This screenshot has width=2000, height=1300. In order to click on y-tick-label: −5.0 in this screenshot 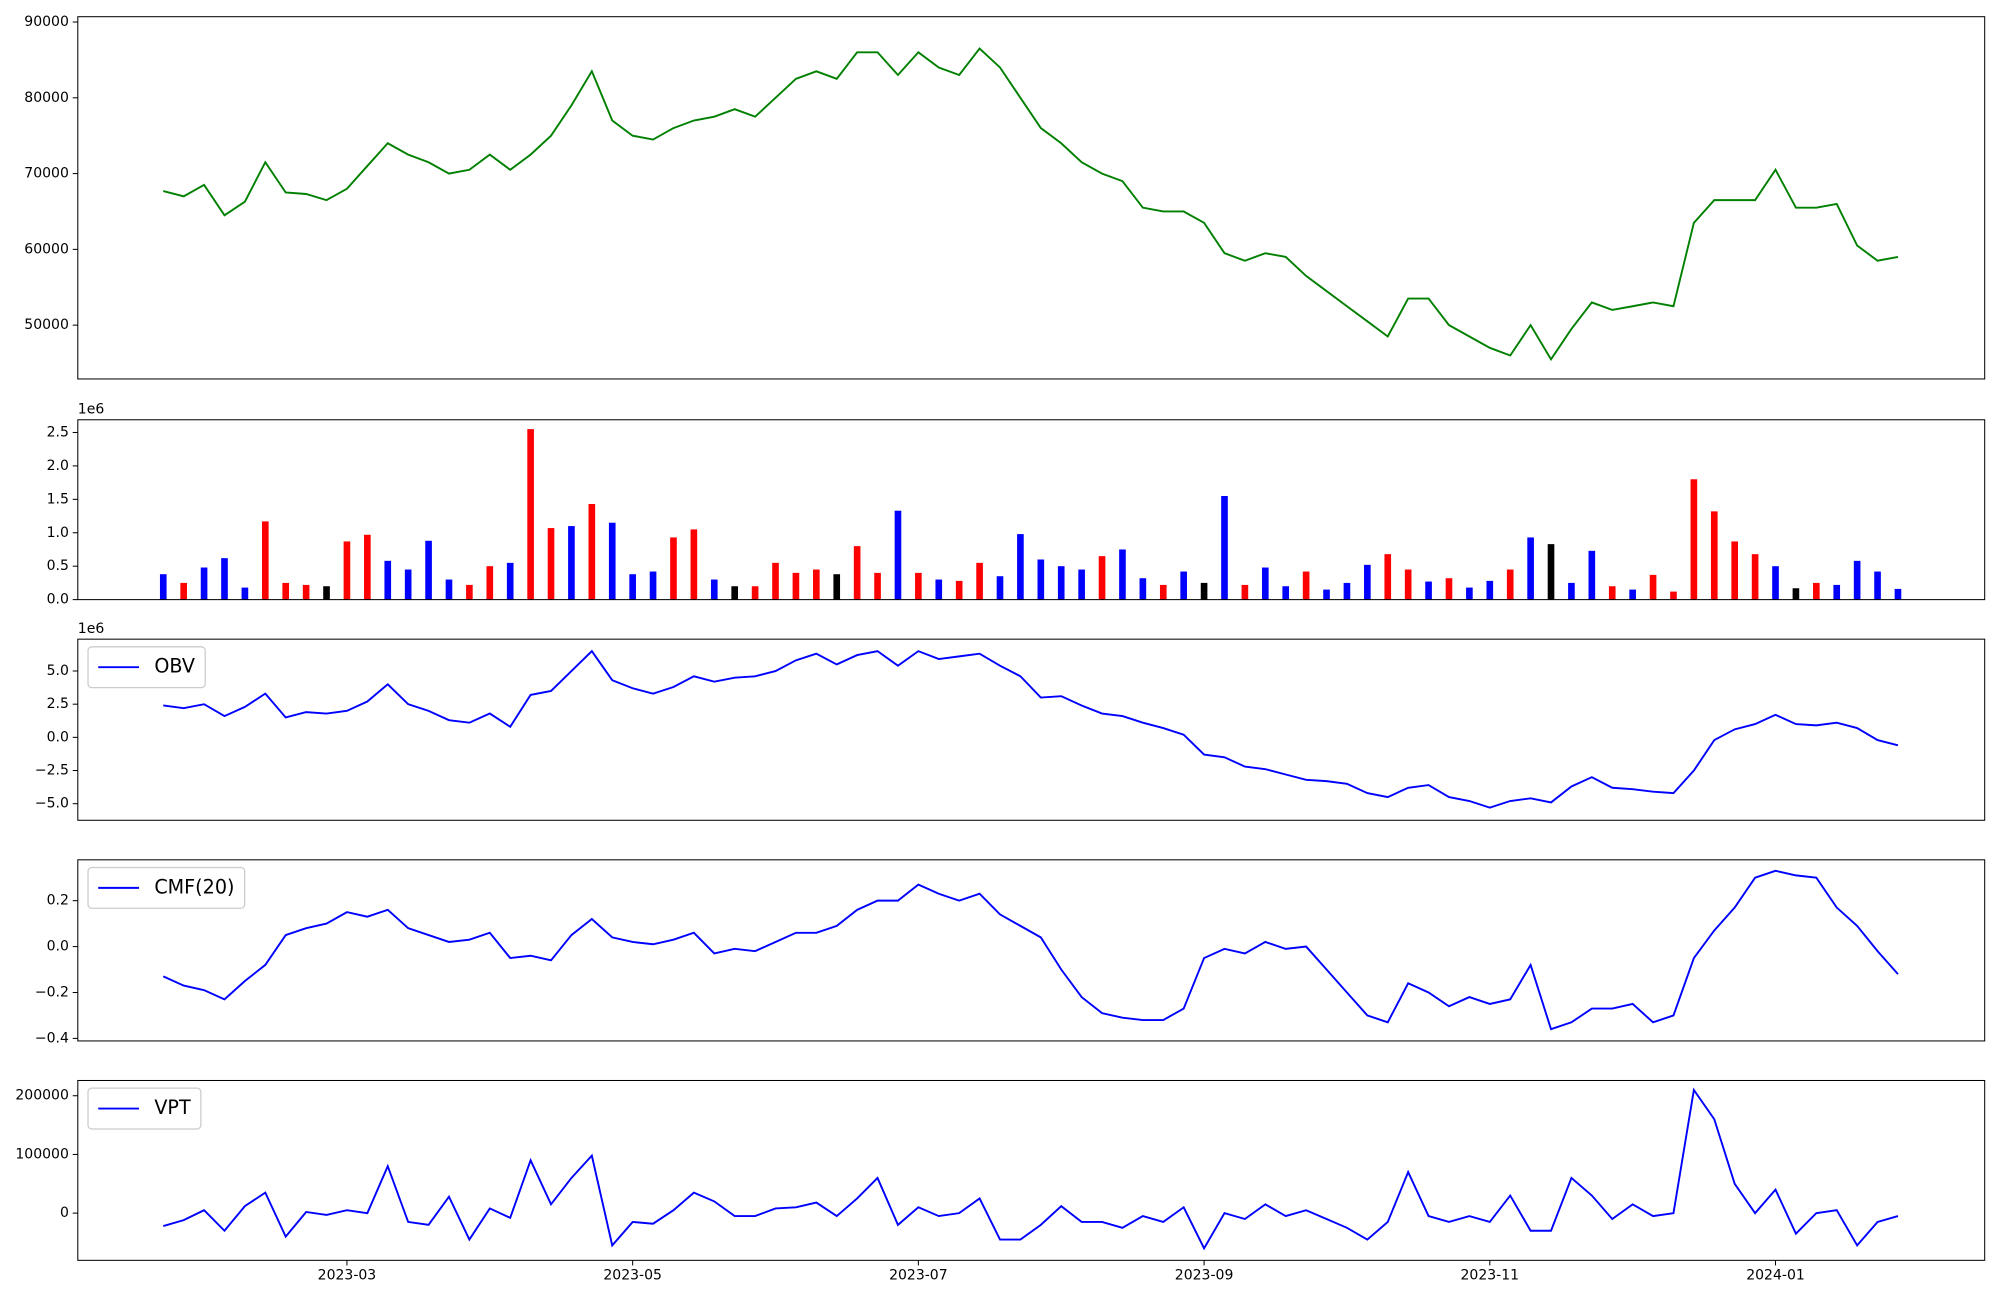, I will do `click(52, 804)`.